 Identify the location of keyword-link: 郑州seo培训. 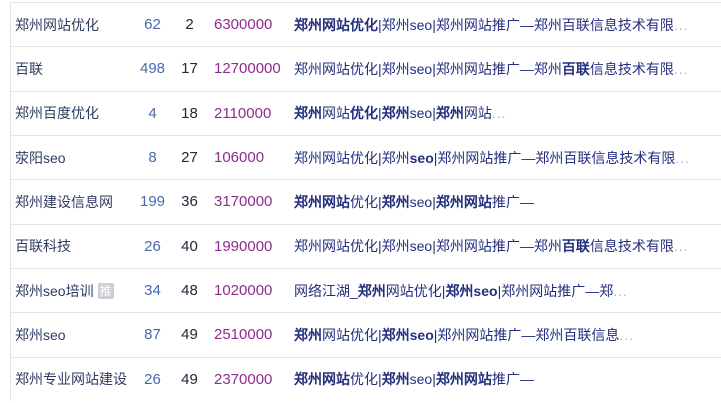
(54, 290).